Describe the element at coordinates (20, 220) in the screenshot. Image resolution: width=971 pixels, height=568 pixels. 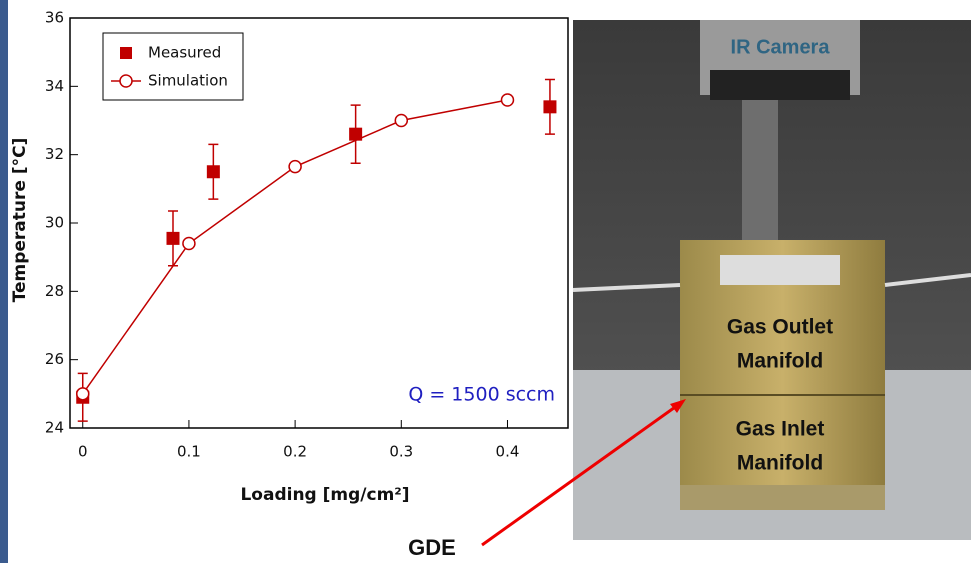
I see `y-axis-label: Temperature [°C]` at that location.